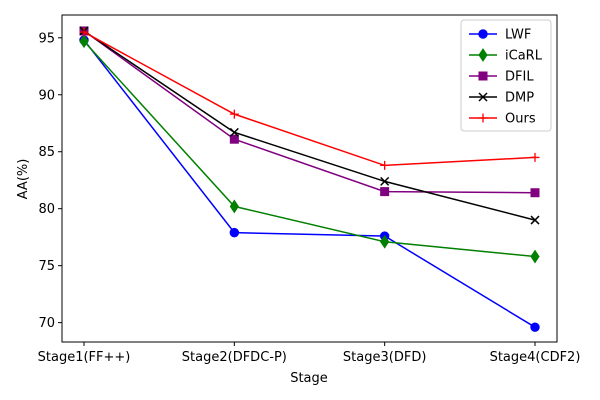 This screenshot has height=400, width=600. What do you see at coordinates (518, 35) in the screenshot?
I see `legend-label: LWF` at bounding box center [518, 35].